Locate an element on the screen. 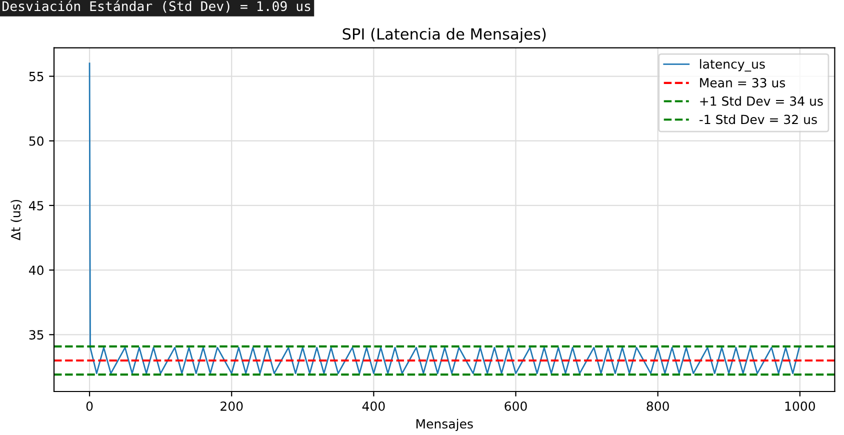 The height and width of the screenshot is (435, 844). legend-label: +1 Std Dev = 34 us is located at coordinates (761, 101).